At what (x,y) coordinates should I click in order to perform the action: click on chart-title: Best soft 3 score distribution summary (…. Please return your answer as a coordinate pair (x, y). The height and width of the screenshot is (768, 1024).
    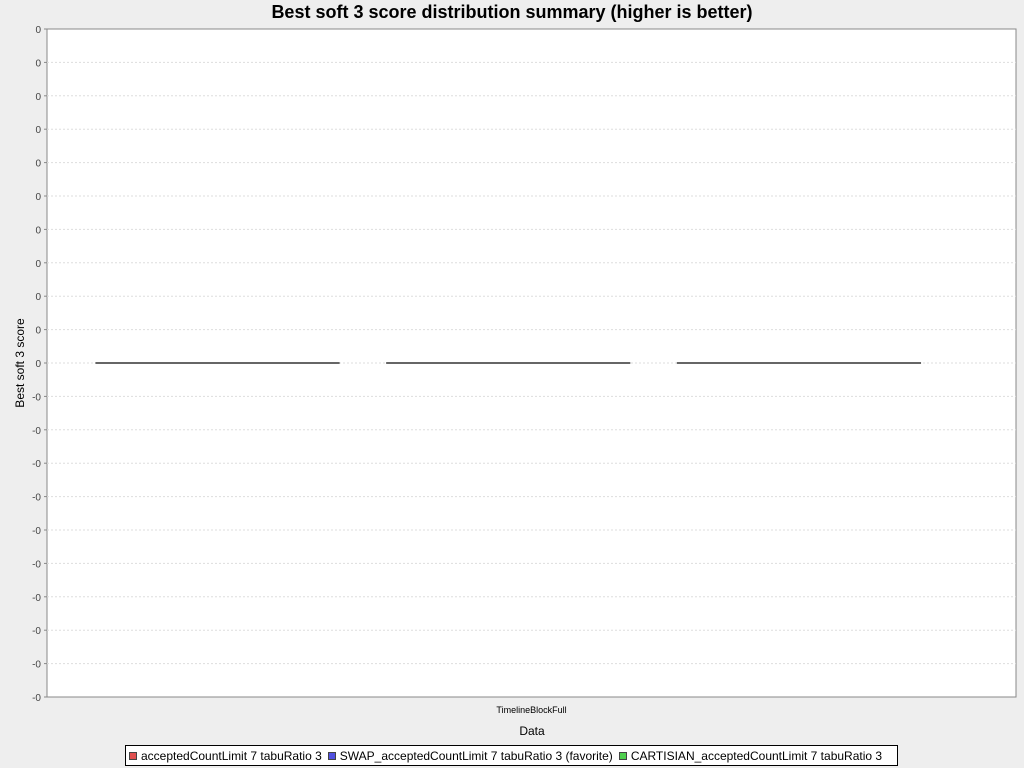
    Looking at the image, I should click on (512, 12).